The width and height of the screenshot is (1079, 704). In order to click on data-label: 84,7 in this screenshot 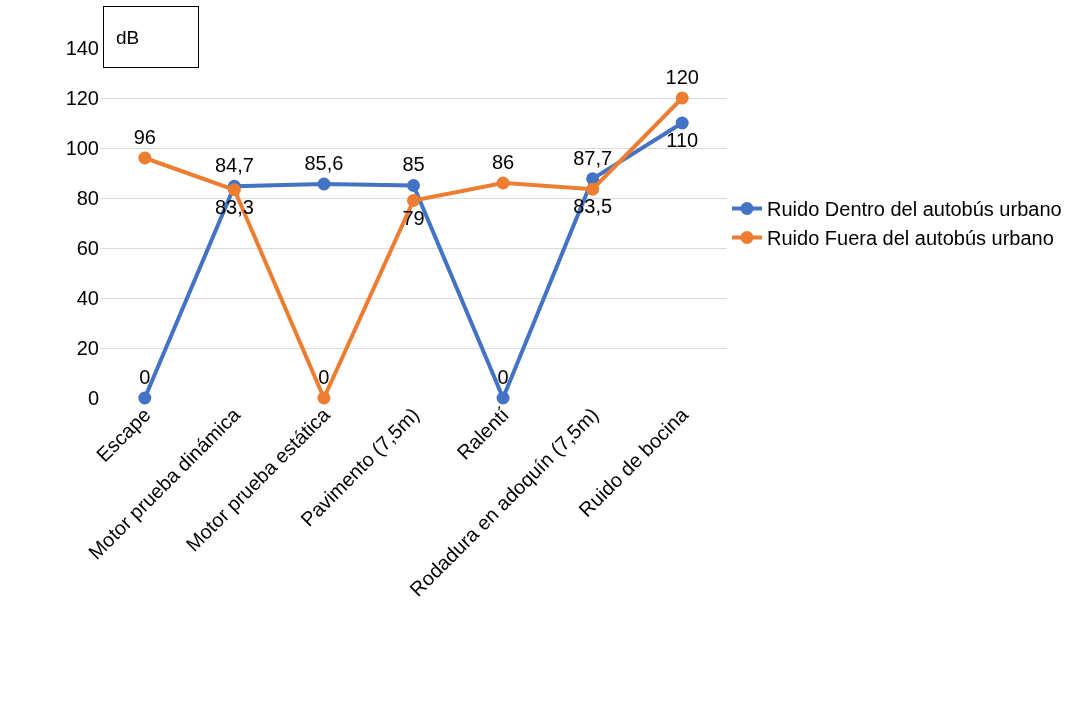, I will do `click(234, 165)`.